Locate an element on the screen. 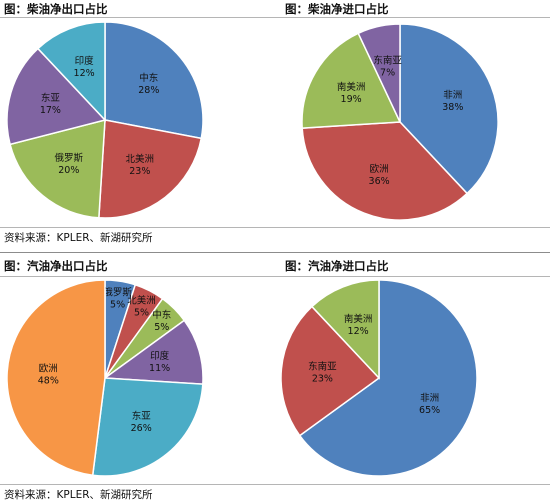  slice-value-label: 48% is located at coordinates (48, 380).